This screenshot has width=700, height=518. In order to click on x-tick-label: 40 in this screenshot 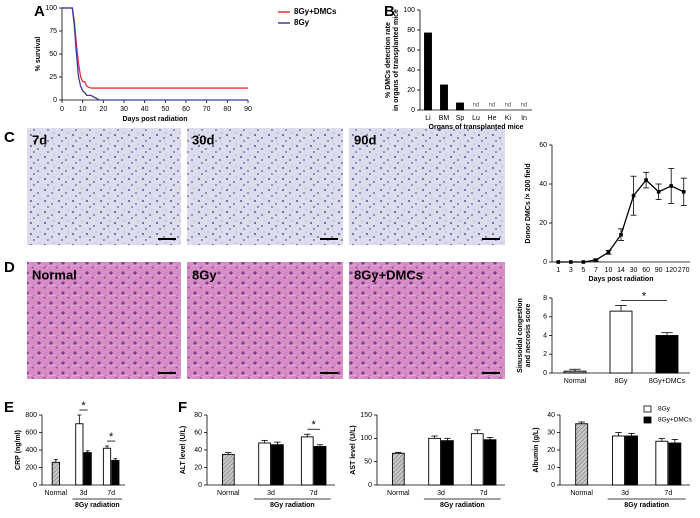, I will do `click(145, 109)`.